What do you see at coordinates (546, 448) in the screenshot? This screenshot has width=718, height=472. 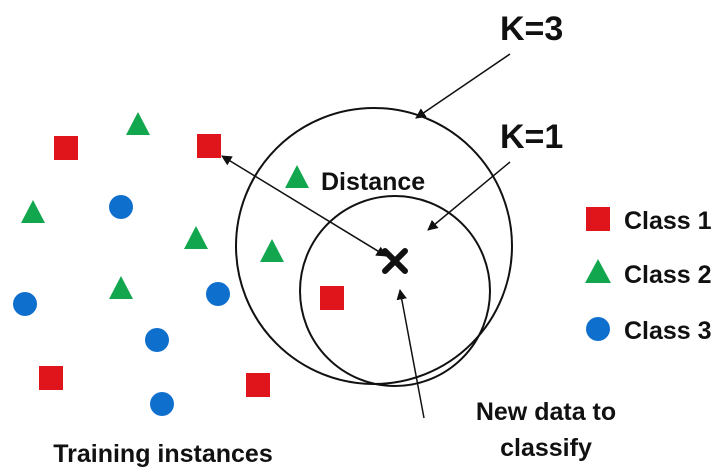 I see `new-data-label-line2: classify` at bounding box center [546, 448].